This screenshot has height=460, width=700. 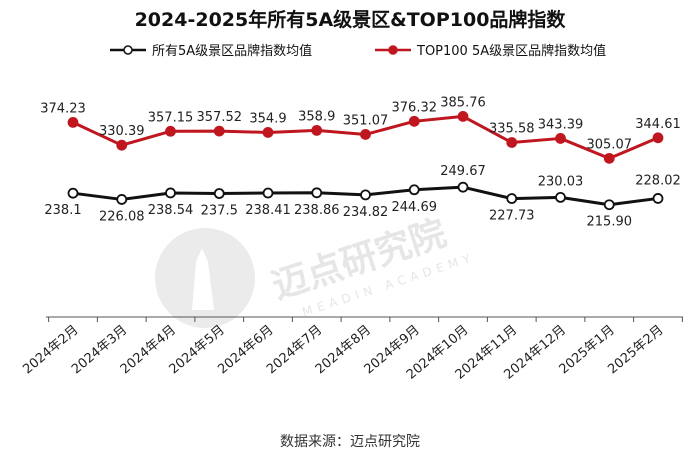 What do you see at coordinates (203, 279) in the screenshot?
I see `watermark-tower-icon` at bounding box center [203, 279].